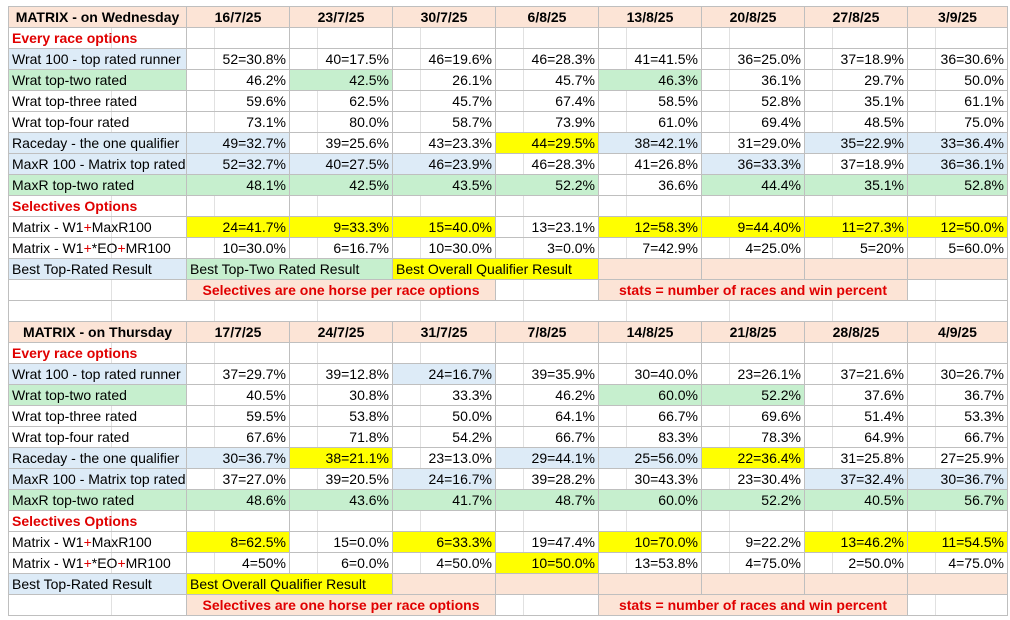  Describe the element at coordinates (289, 584) in the screenshot. I see `legend-best-overall-qualifier: Best Overall Qualifier Result` at that location.